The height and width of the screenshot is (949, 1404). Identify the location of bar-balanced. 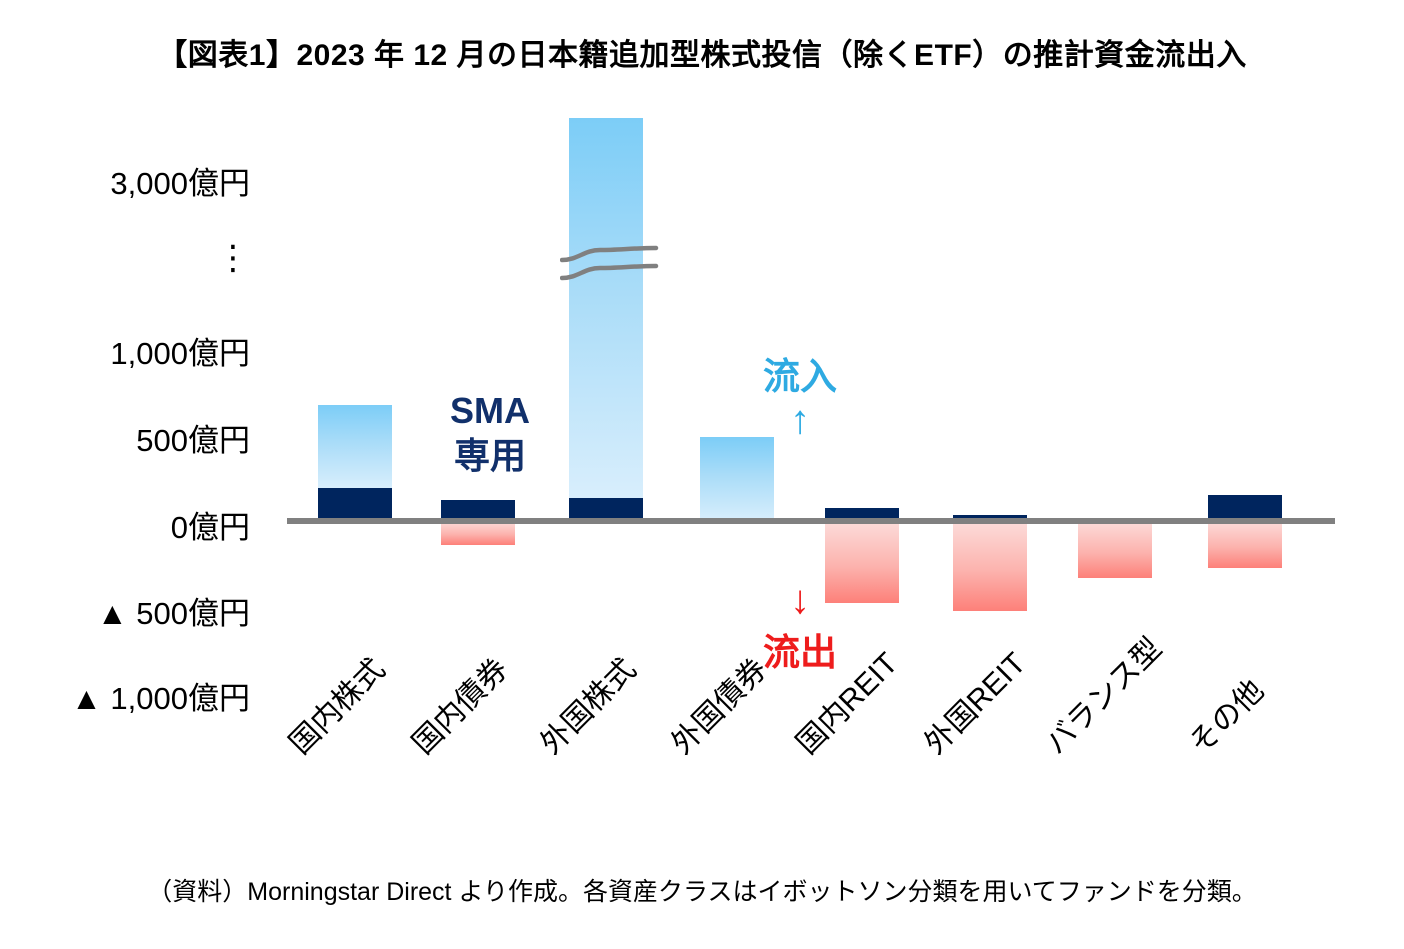
(1115, 549).